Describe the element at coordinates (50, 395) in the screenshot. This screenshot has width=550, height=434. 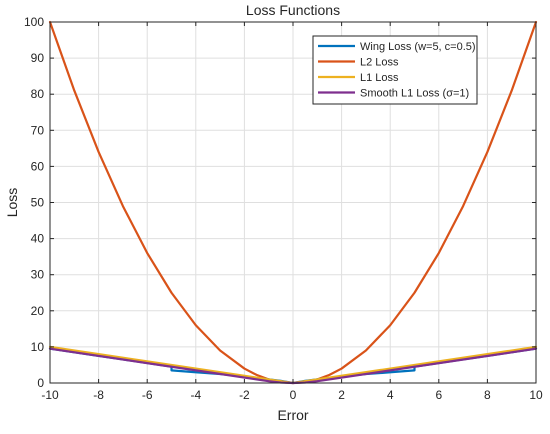
I see `x-tick-label: -10` at that location.